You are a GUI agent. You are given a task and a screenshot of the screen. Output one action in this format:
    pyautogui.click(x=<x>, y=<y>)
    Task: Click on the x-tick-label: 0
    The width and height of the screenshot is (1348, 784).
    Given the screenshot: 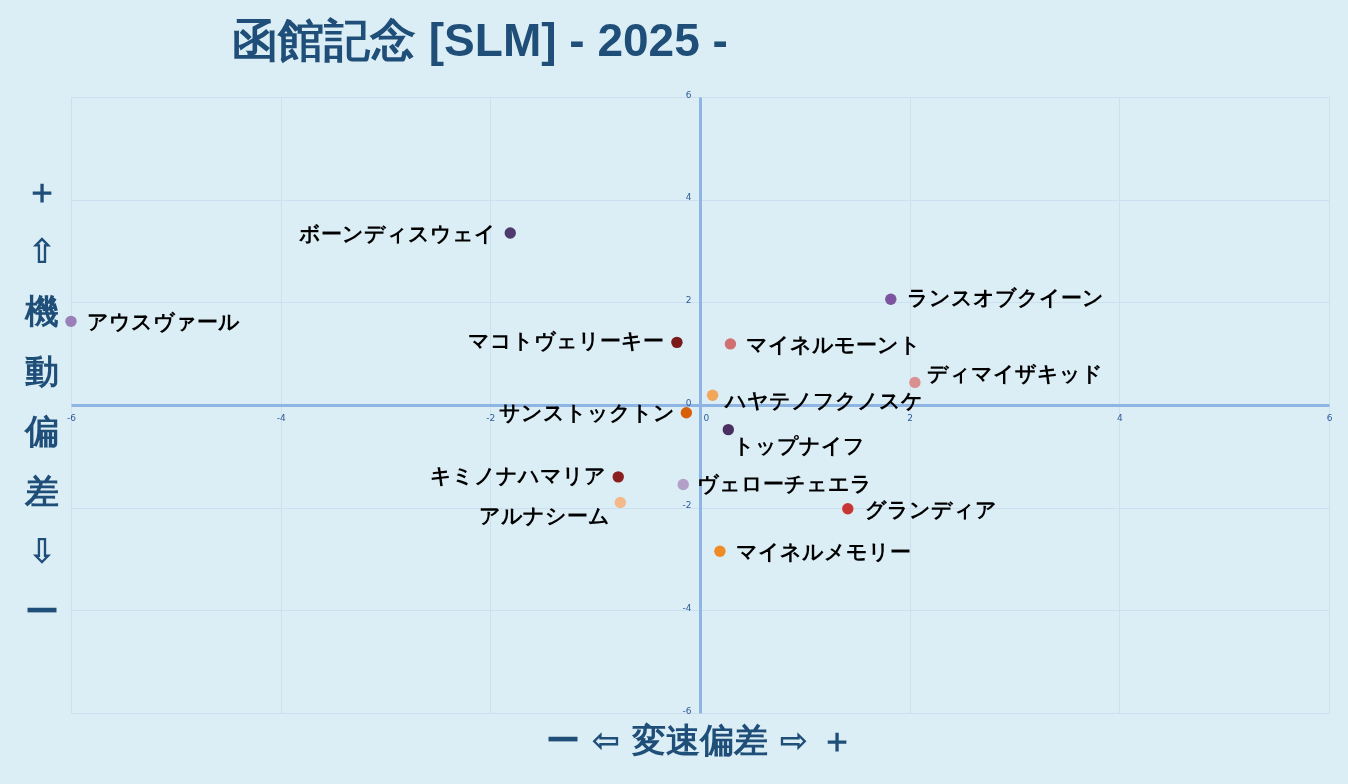 What is the action you would take?
    pyautogui.click(x=706, y=417)
    